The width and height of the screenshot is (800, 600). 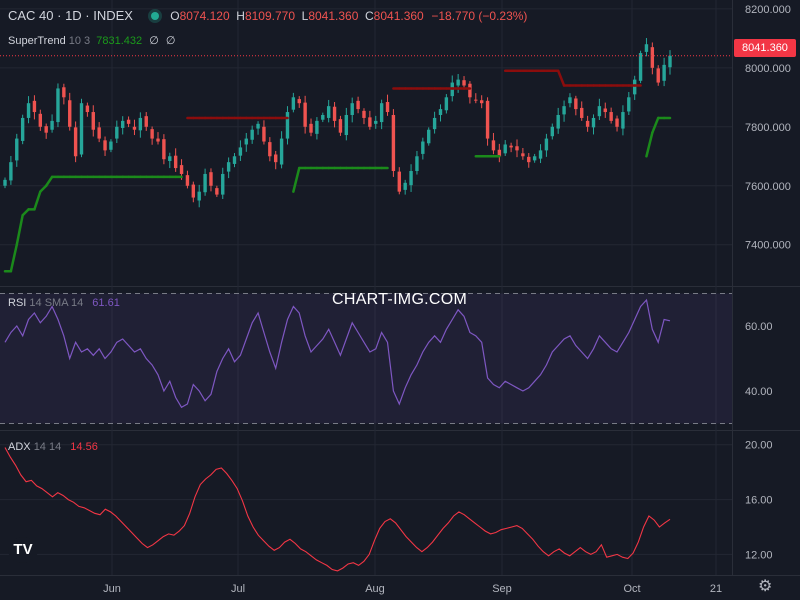 What do you see at coordinates (400, 299) in the screenshot?
I see `watermark: CHART-IMG.COM` at bounding box center [400, 299].